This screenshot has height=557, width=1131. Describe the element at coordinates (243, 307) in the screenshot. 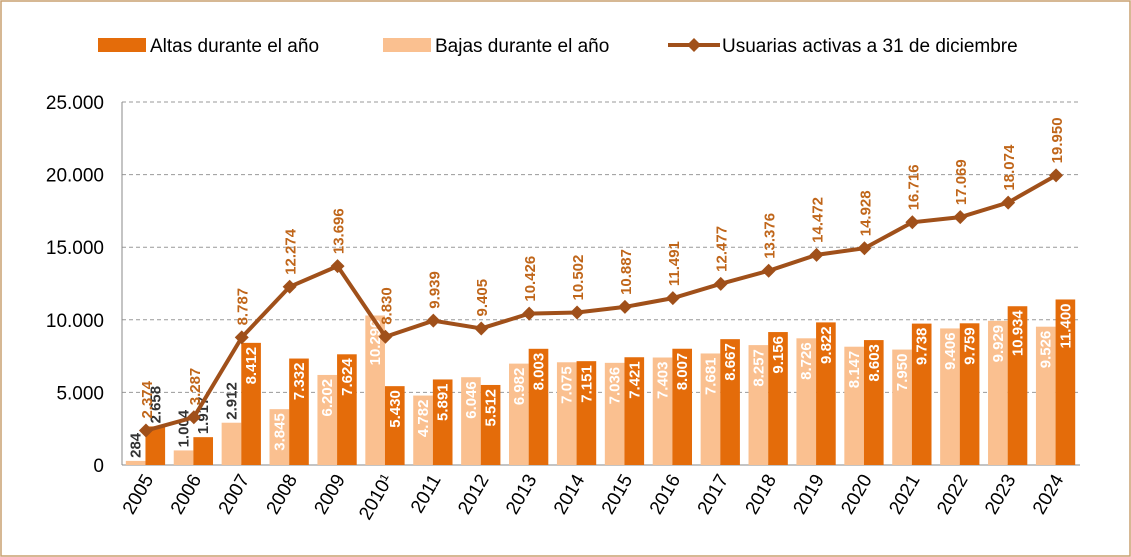

I see `data-label: 8.787` at that location.